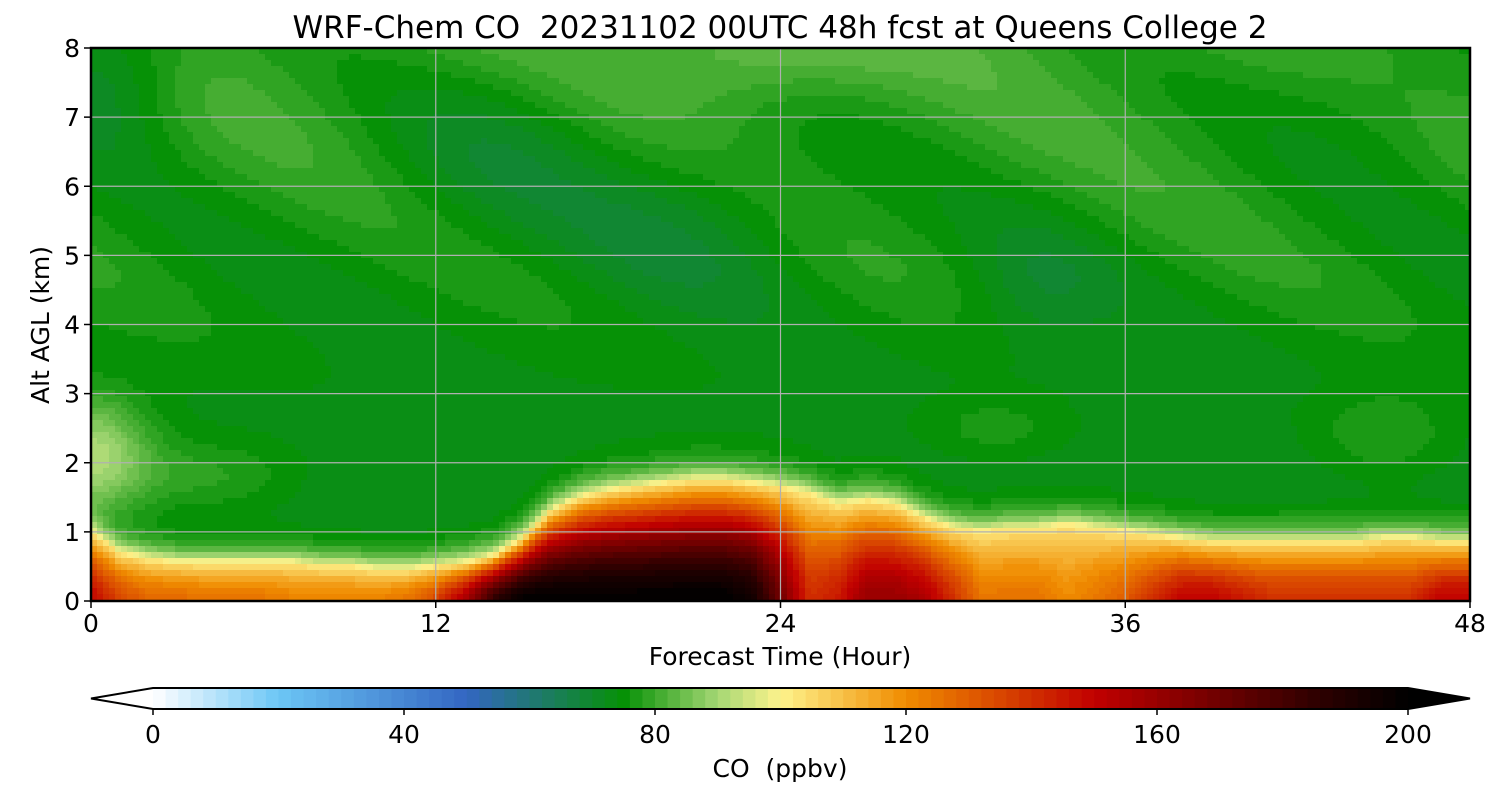  I want to click on x-tick-label: 36, so click(1125, 623).